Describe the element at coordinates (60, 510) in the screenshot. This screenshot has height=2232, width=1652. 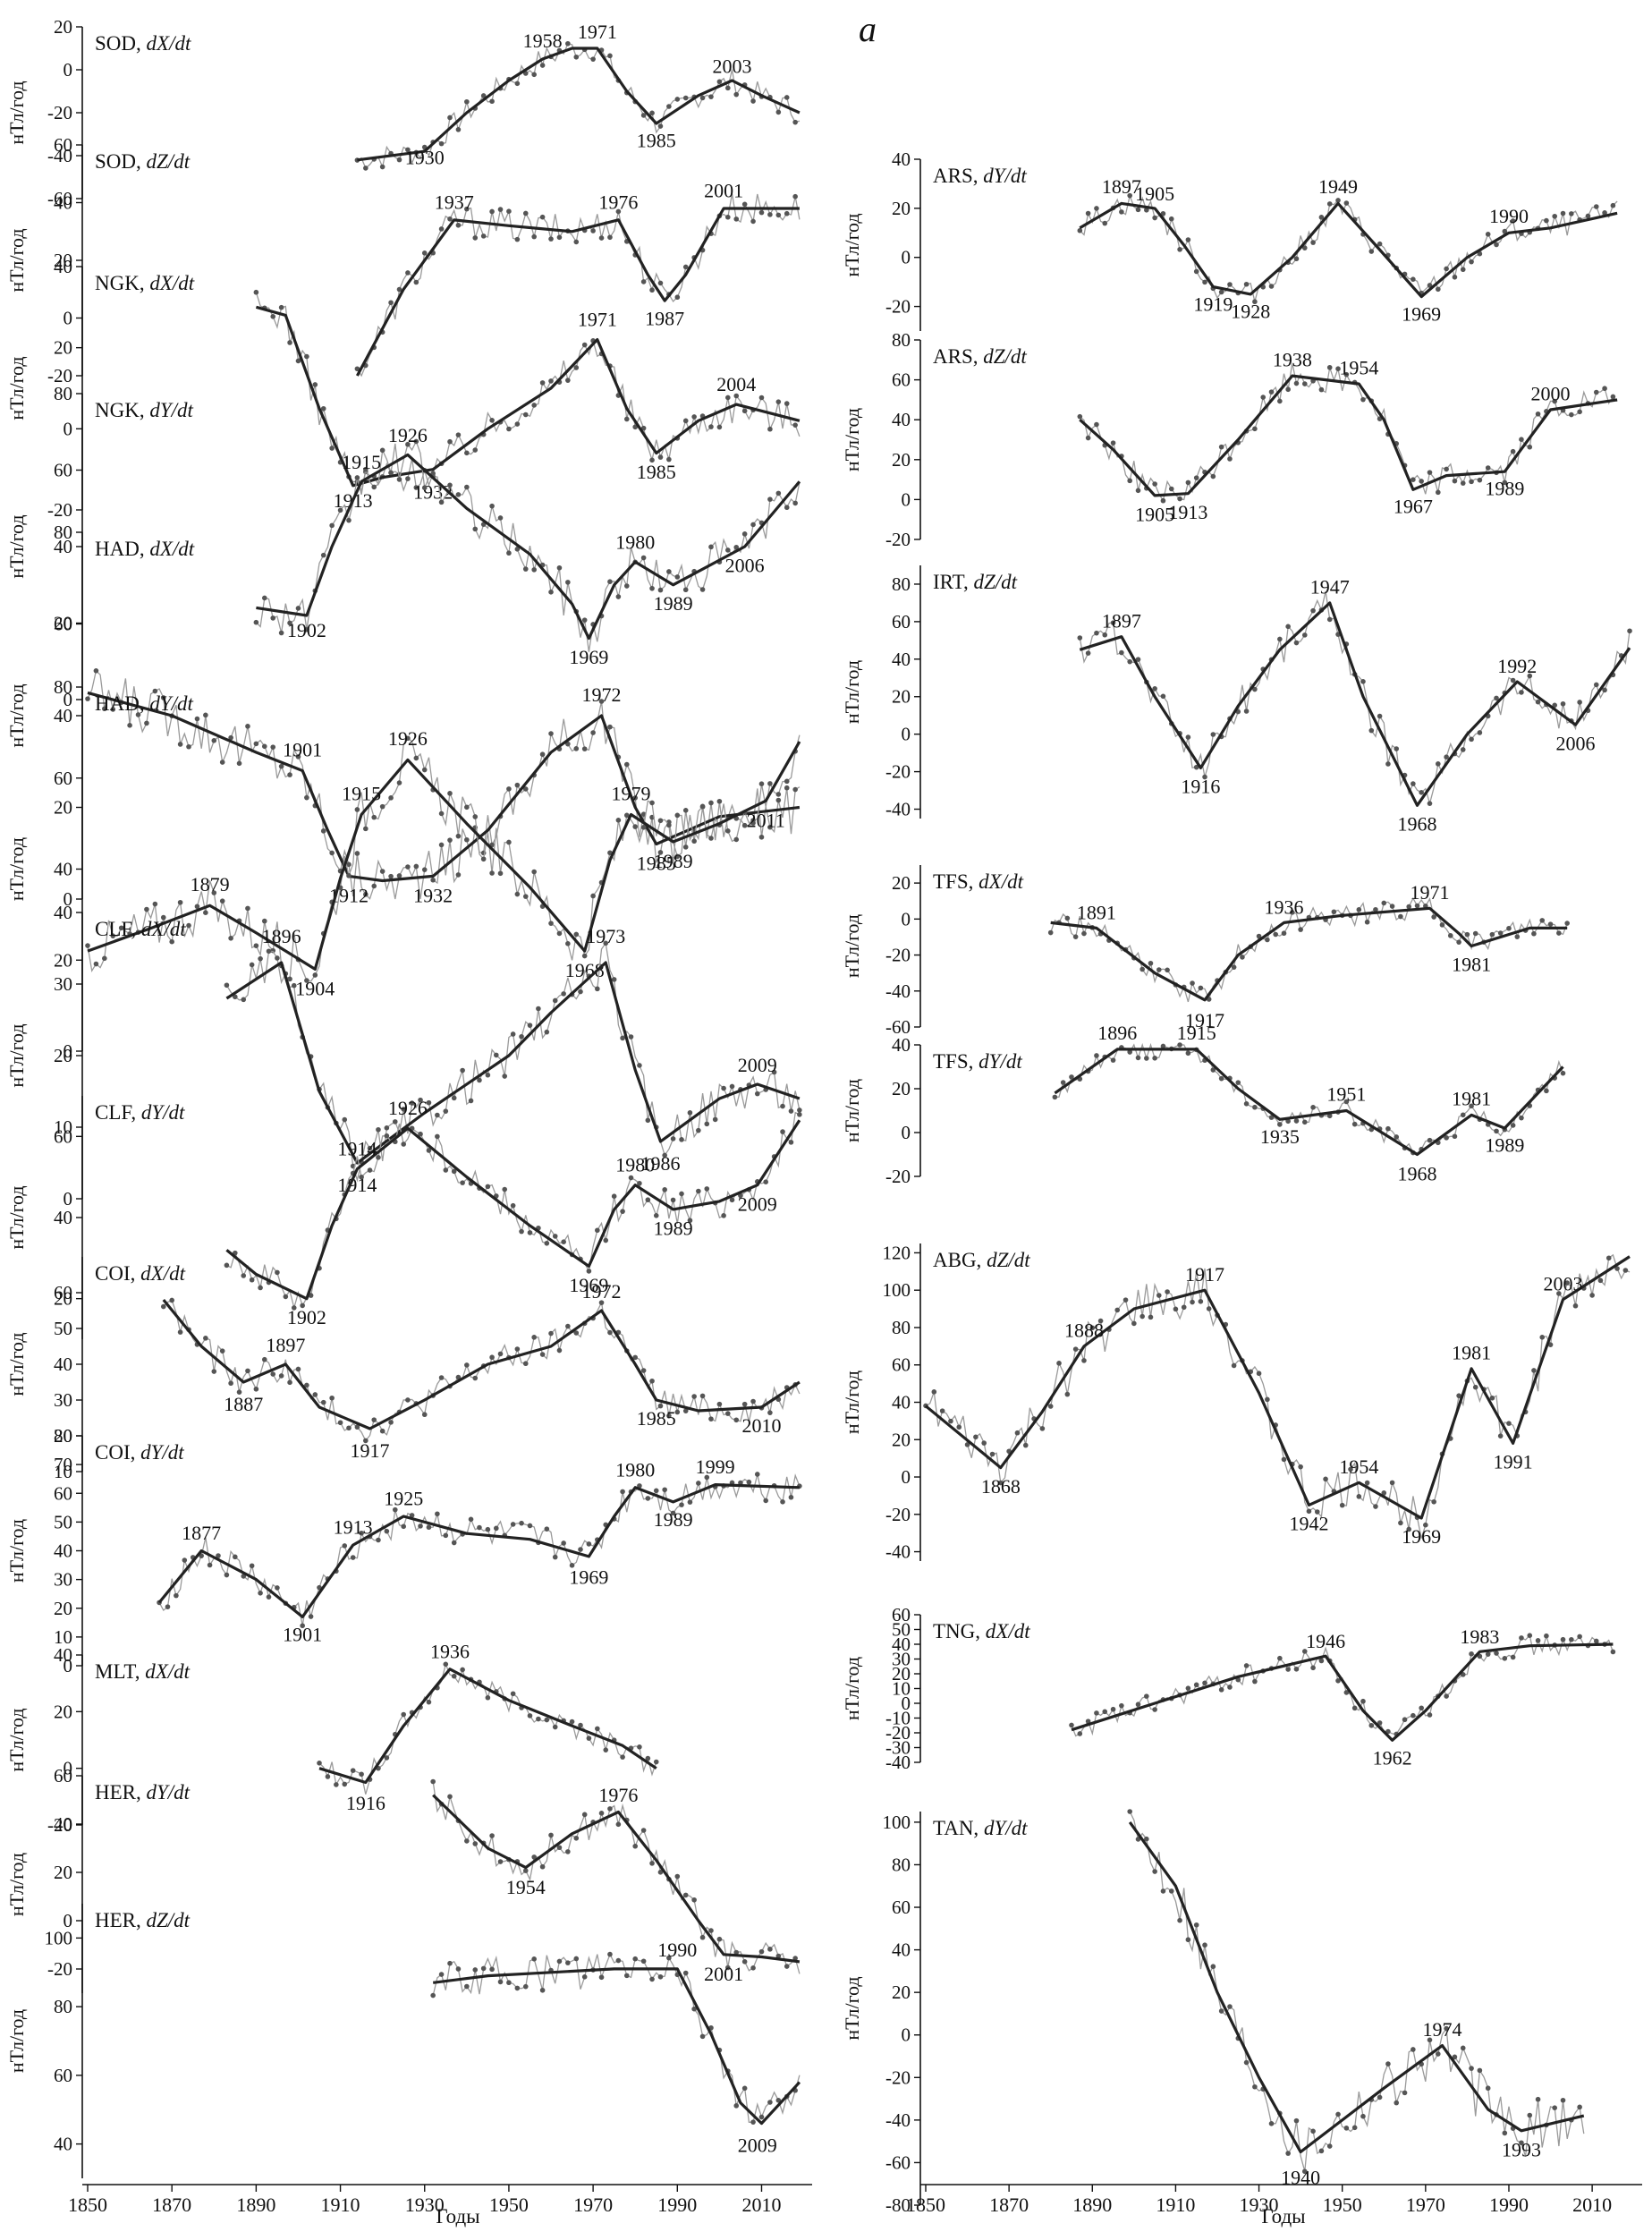
I see `y-tick-label: -20` at that location.